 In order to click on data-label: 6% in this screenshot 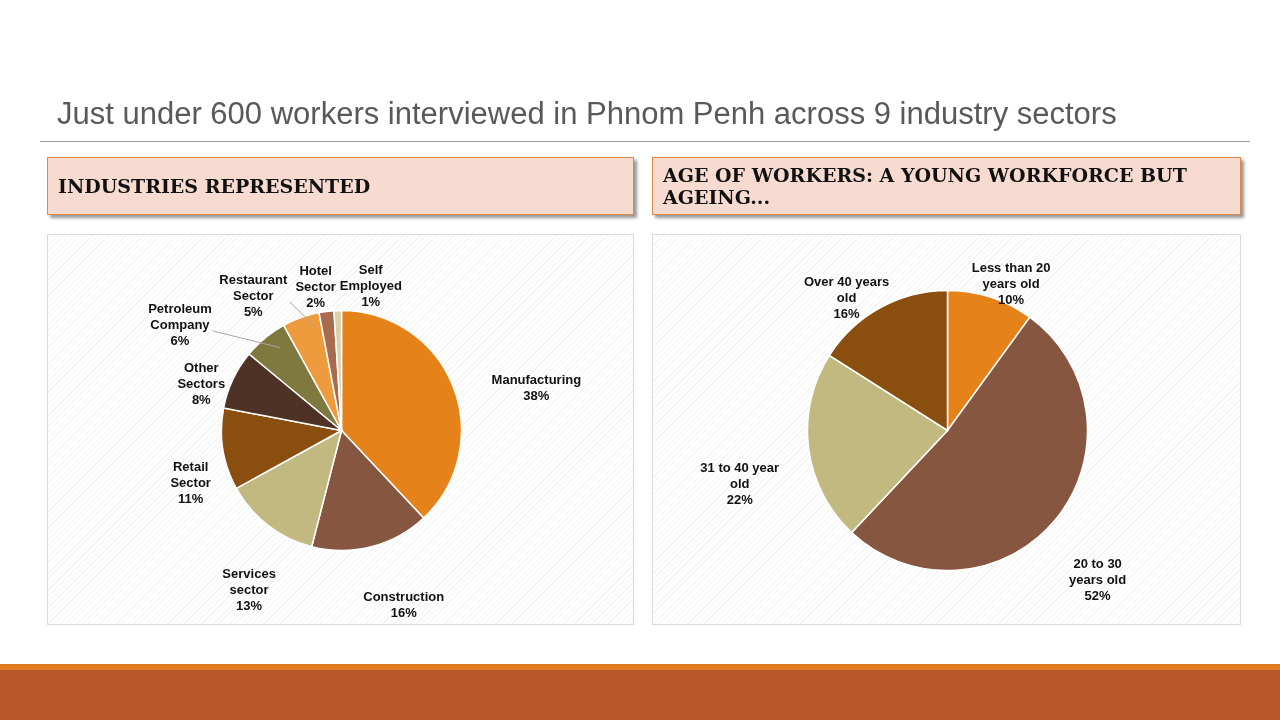, I will do `click(180, 341)`.